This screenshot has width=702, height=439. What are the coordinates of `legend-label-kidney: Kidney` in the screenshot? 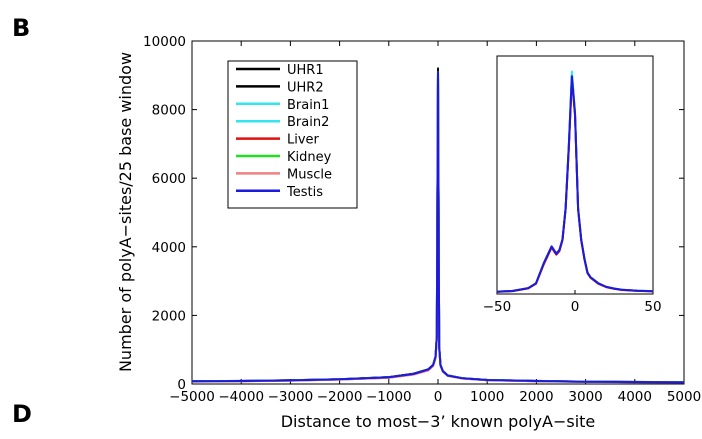 It's located at (309, 157).